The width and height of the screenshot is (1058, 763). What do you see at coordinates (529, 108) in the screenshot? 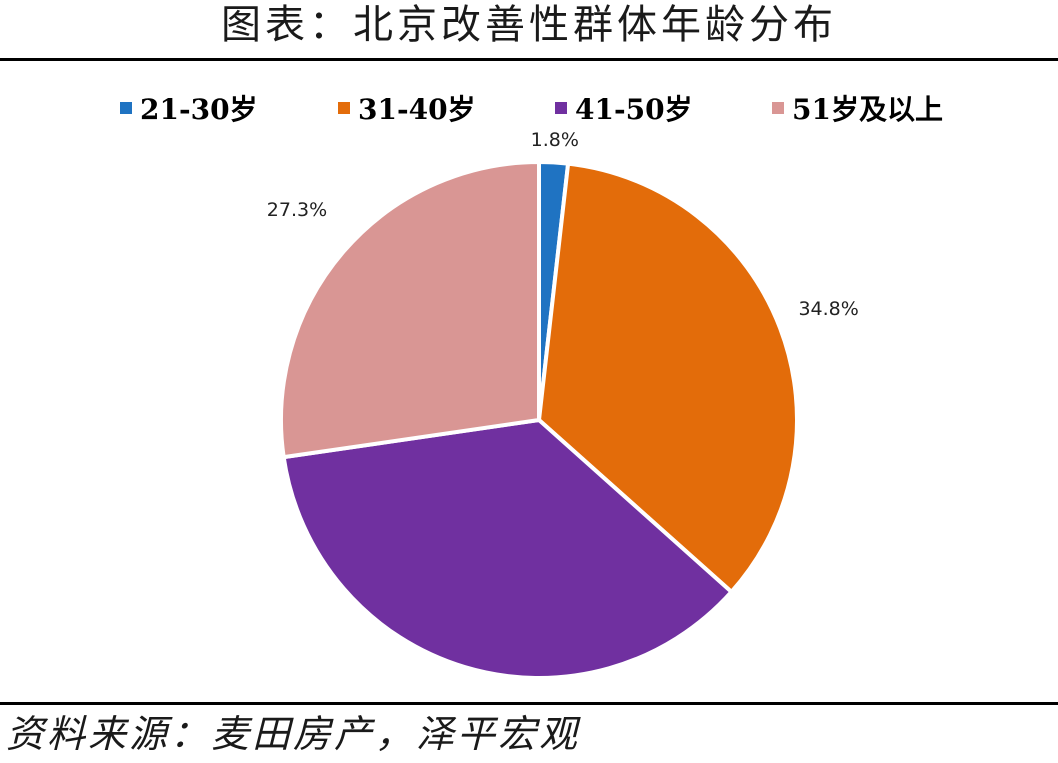
I see `chart-legend: 21-30岁 31-40岁 41-50岁 51岁及以上` at bounding box center [529, 108].